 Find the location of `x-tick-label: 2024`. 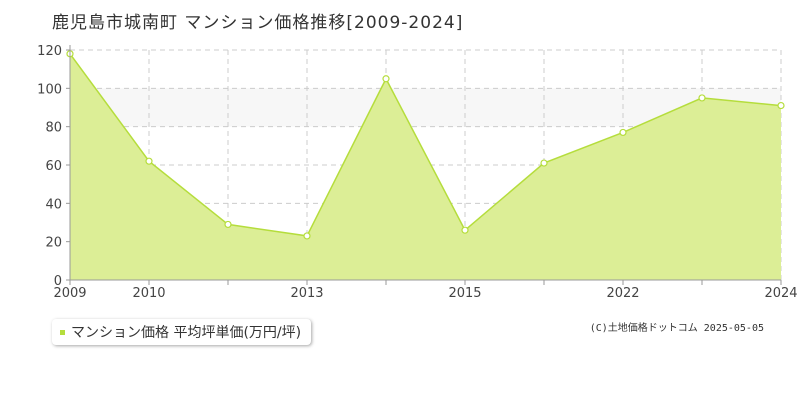

x-tick-label: 2024 is located at coordinates (780, 293).